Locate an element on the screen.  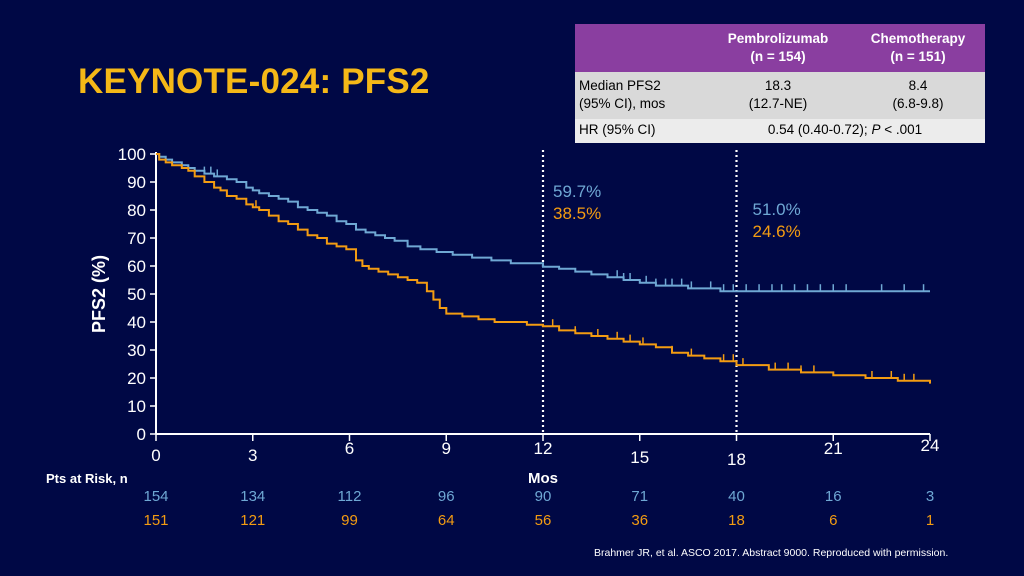
risk-count-chemotherapy: 18 is located at coordinates (736, 520).